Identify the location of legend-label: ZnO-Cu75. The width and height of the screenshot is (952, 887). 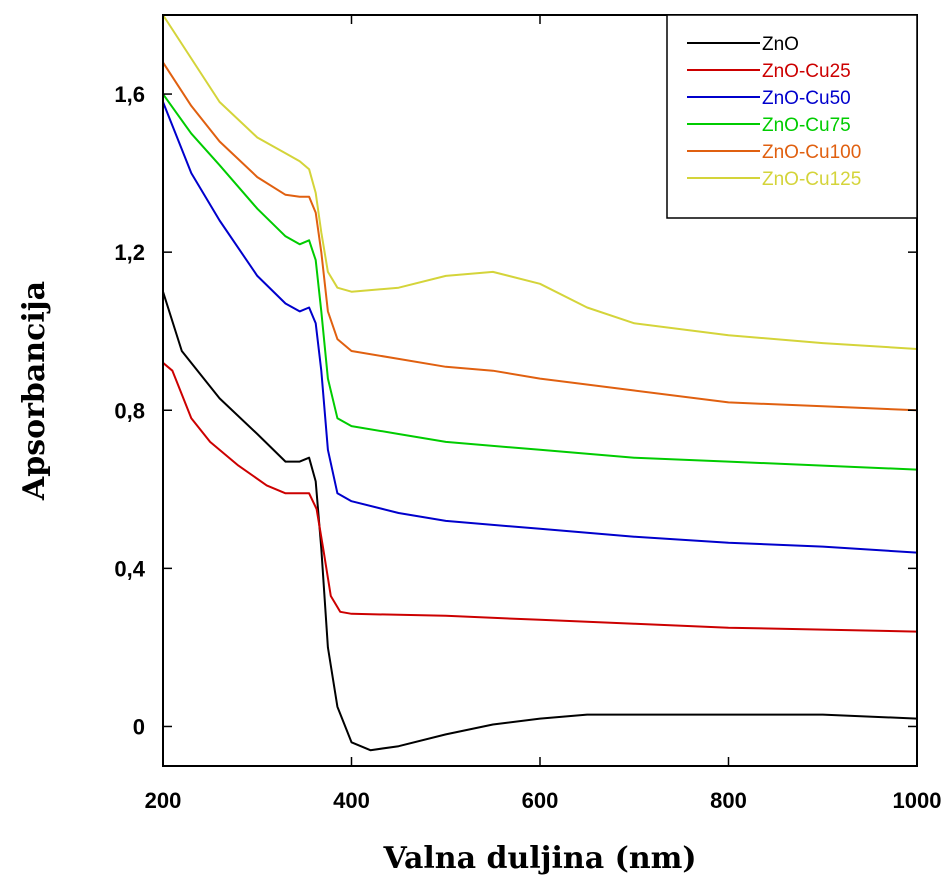
(806, 125).